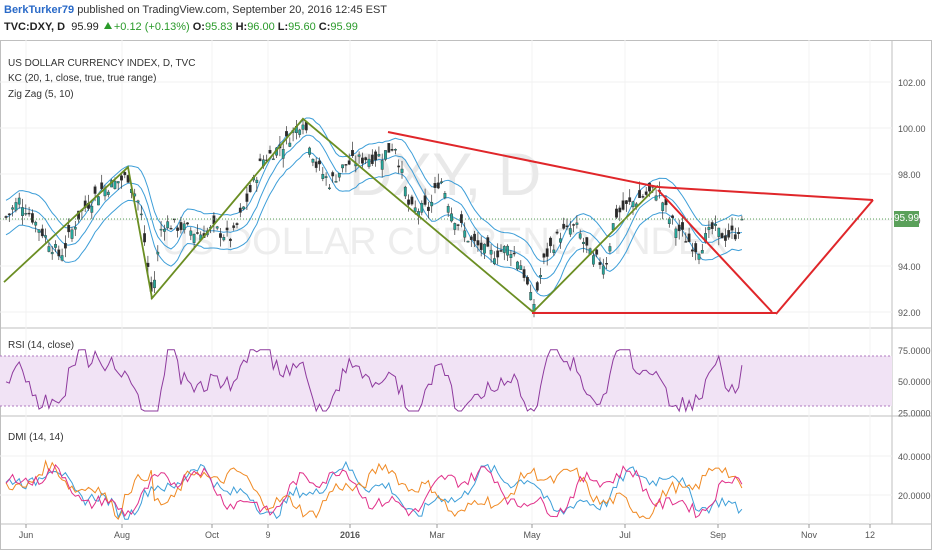 The height and width of the screenshot is (555, 932). Describe the element at coordinates (41, 94) in the screenshot. I see `zigzag-label: Zig Zag (5, 10)` at that location.